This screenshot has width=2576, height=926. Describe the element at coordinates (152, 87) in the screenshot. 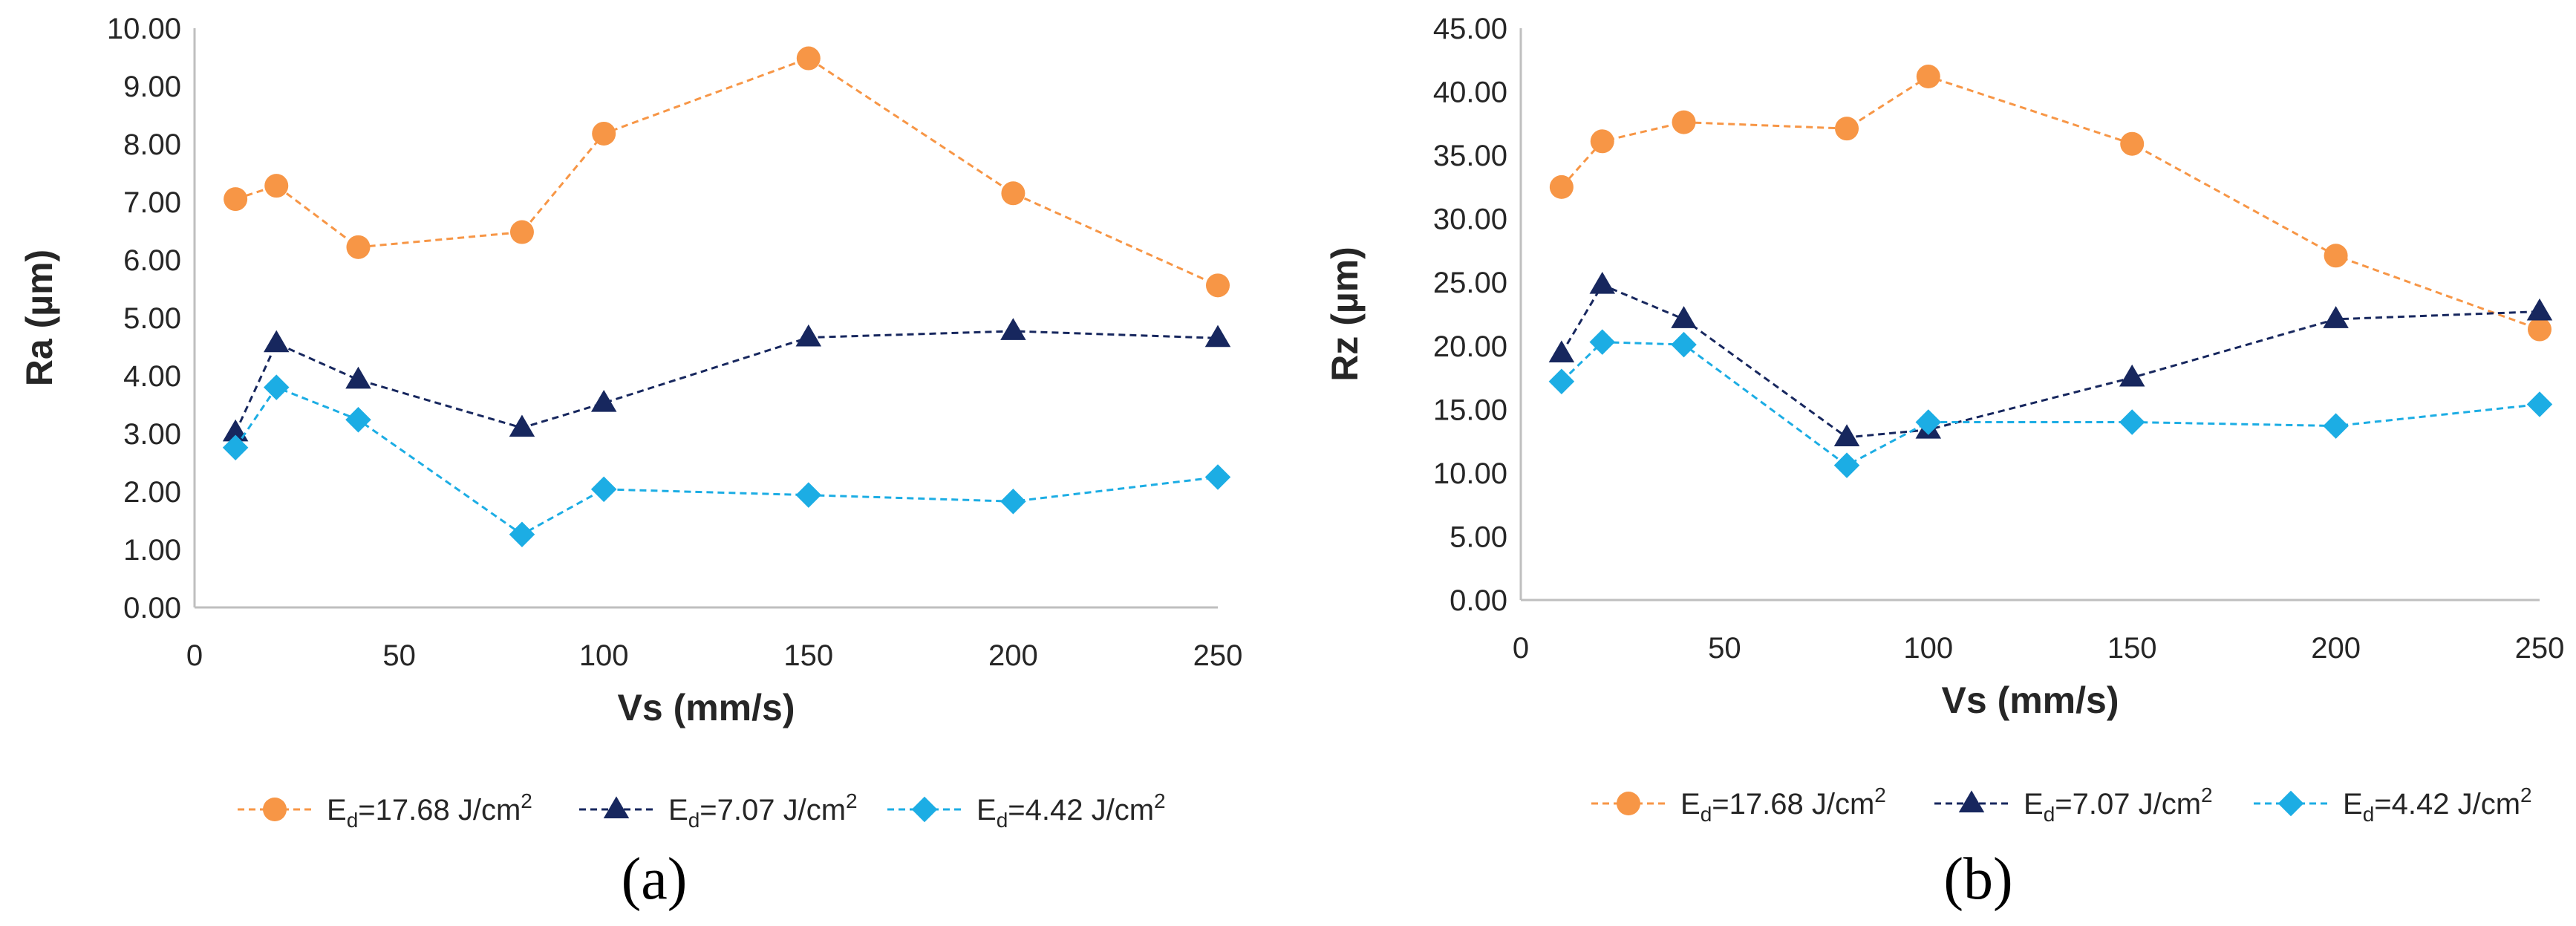

I see `y-tick-label: 9.00` at that location.